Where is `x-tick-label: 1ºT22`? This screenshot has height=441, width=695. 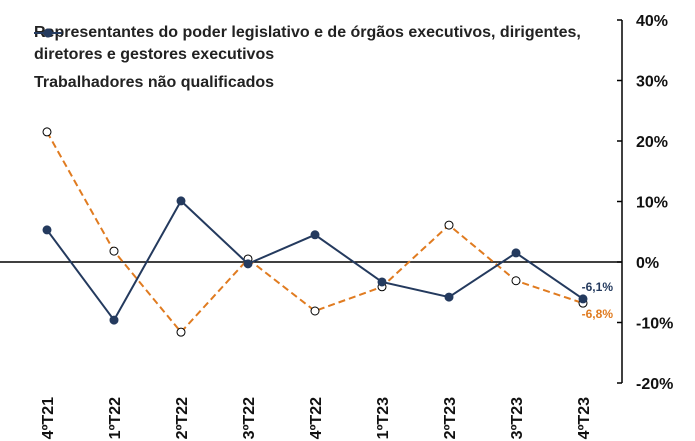
x-tick-label: 1ºT22 is located at coordinates (115, 418).